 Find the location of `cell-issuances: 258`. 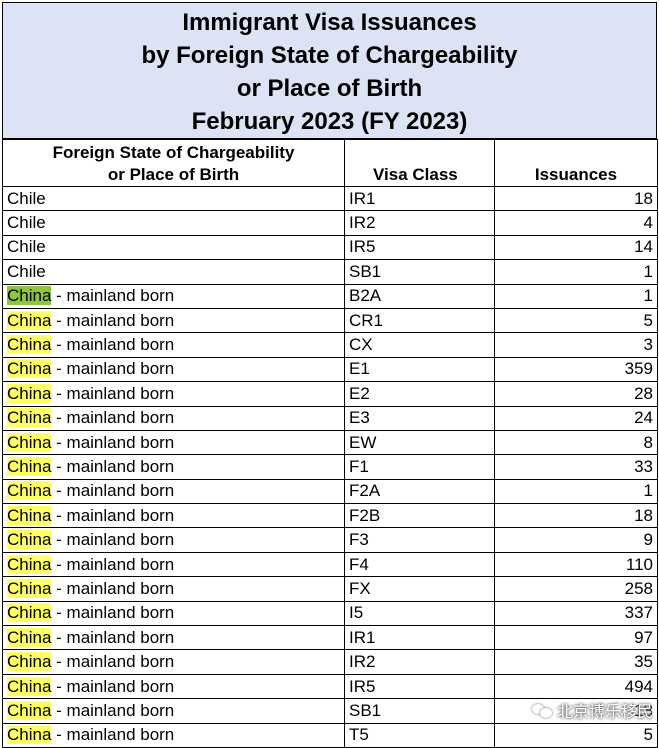

cell-issuances: 258 is located at coordinates (576, 589).